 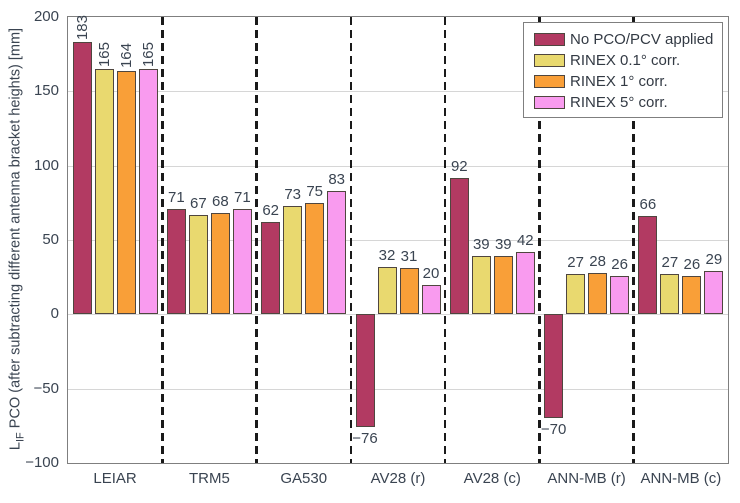 What do you see at coordinates (714, 260) in the screenshot?
I see `bar-value-label: 29` at bounding box center [714, 260].